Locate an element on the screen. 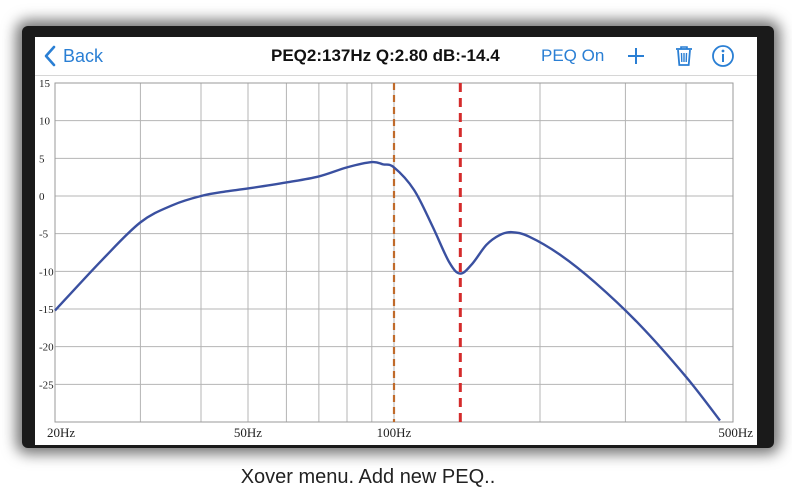 This screenshot has width=792, height=498. nav-bar: Back PEQ2:137Hz Q:2.80 dB:-14.4 PEQ On is located at coordinates (396, 56).